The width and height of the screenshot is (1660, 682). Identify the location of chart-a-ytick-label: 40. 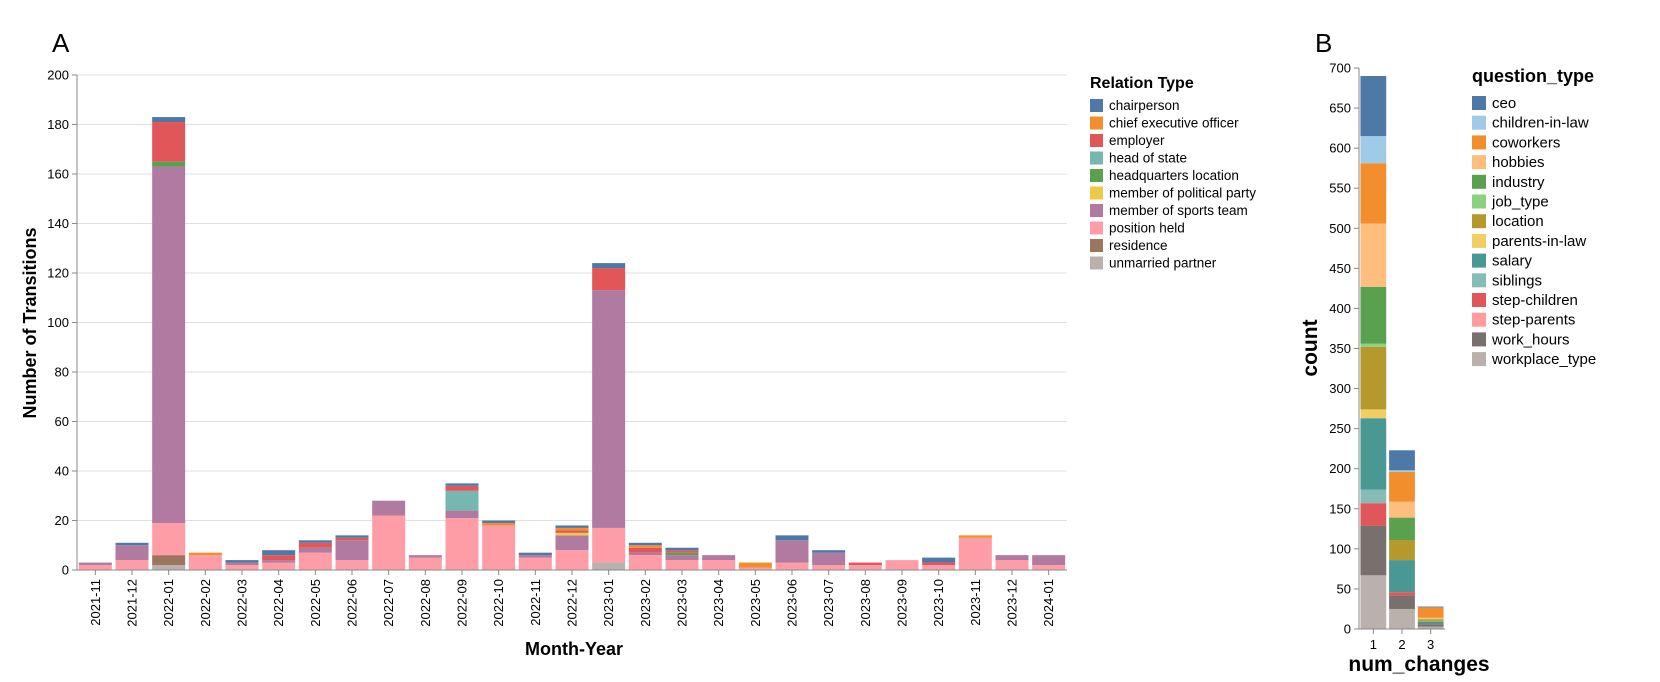
(62, 471).